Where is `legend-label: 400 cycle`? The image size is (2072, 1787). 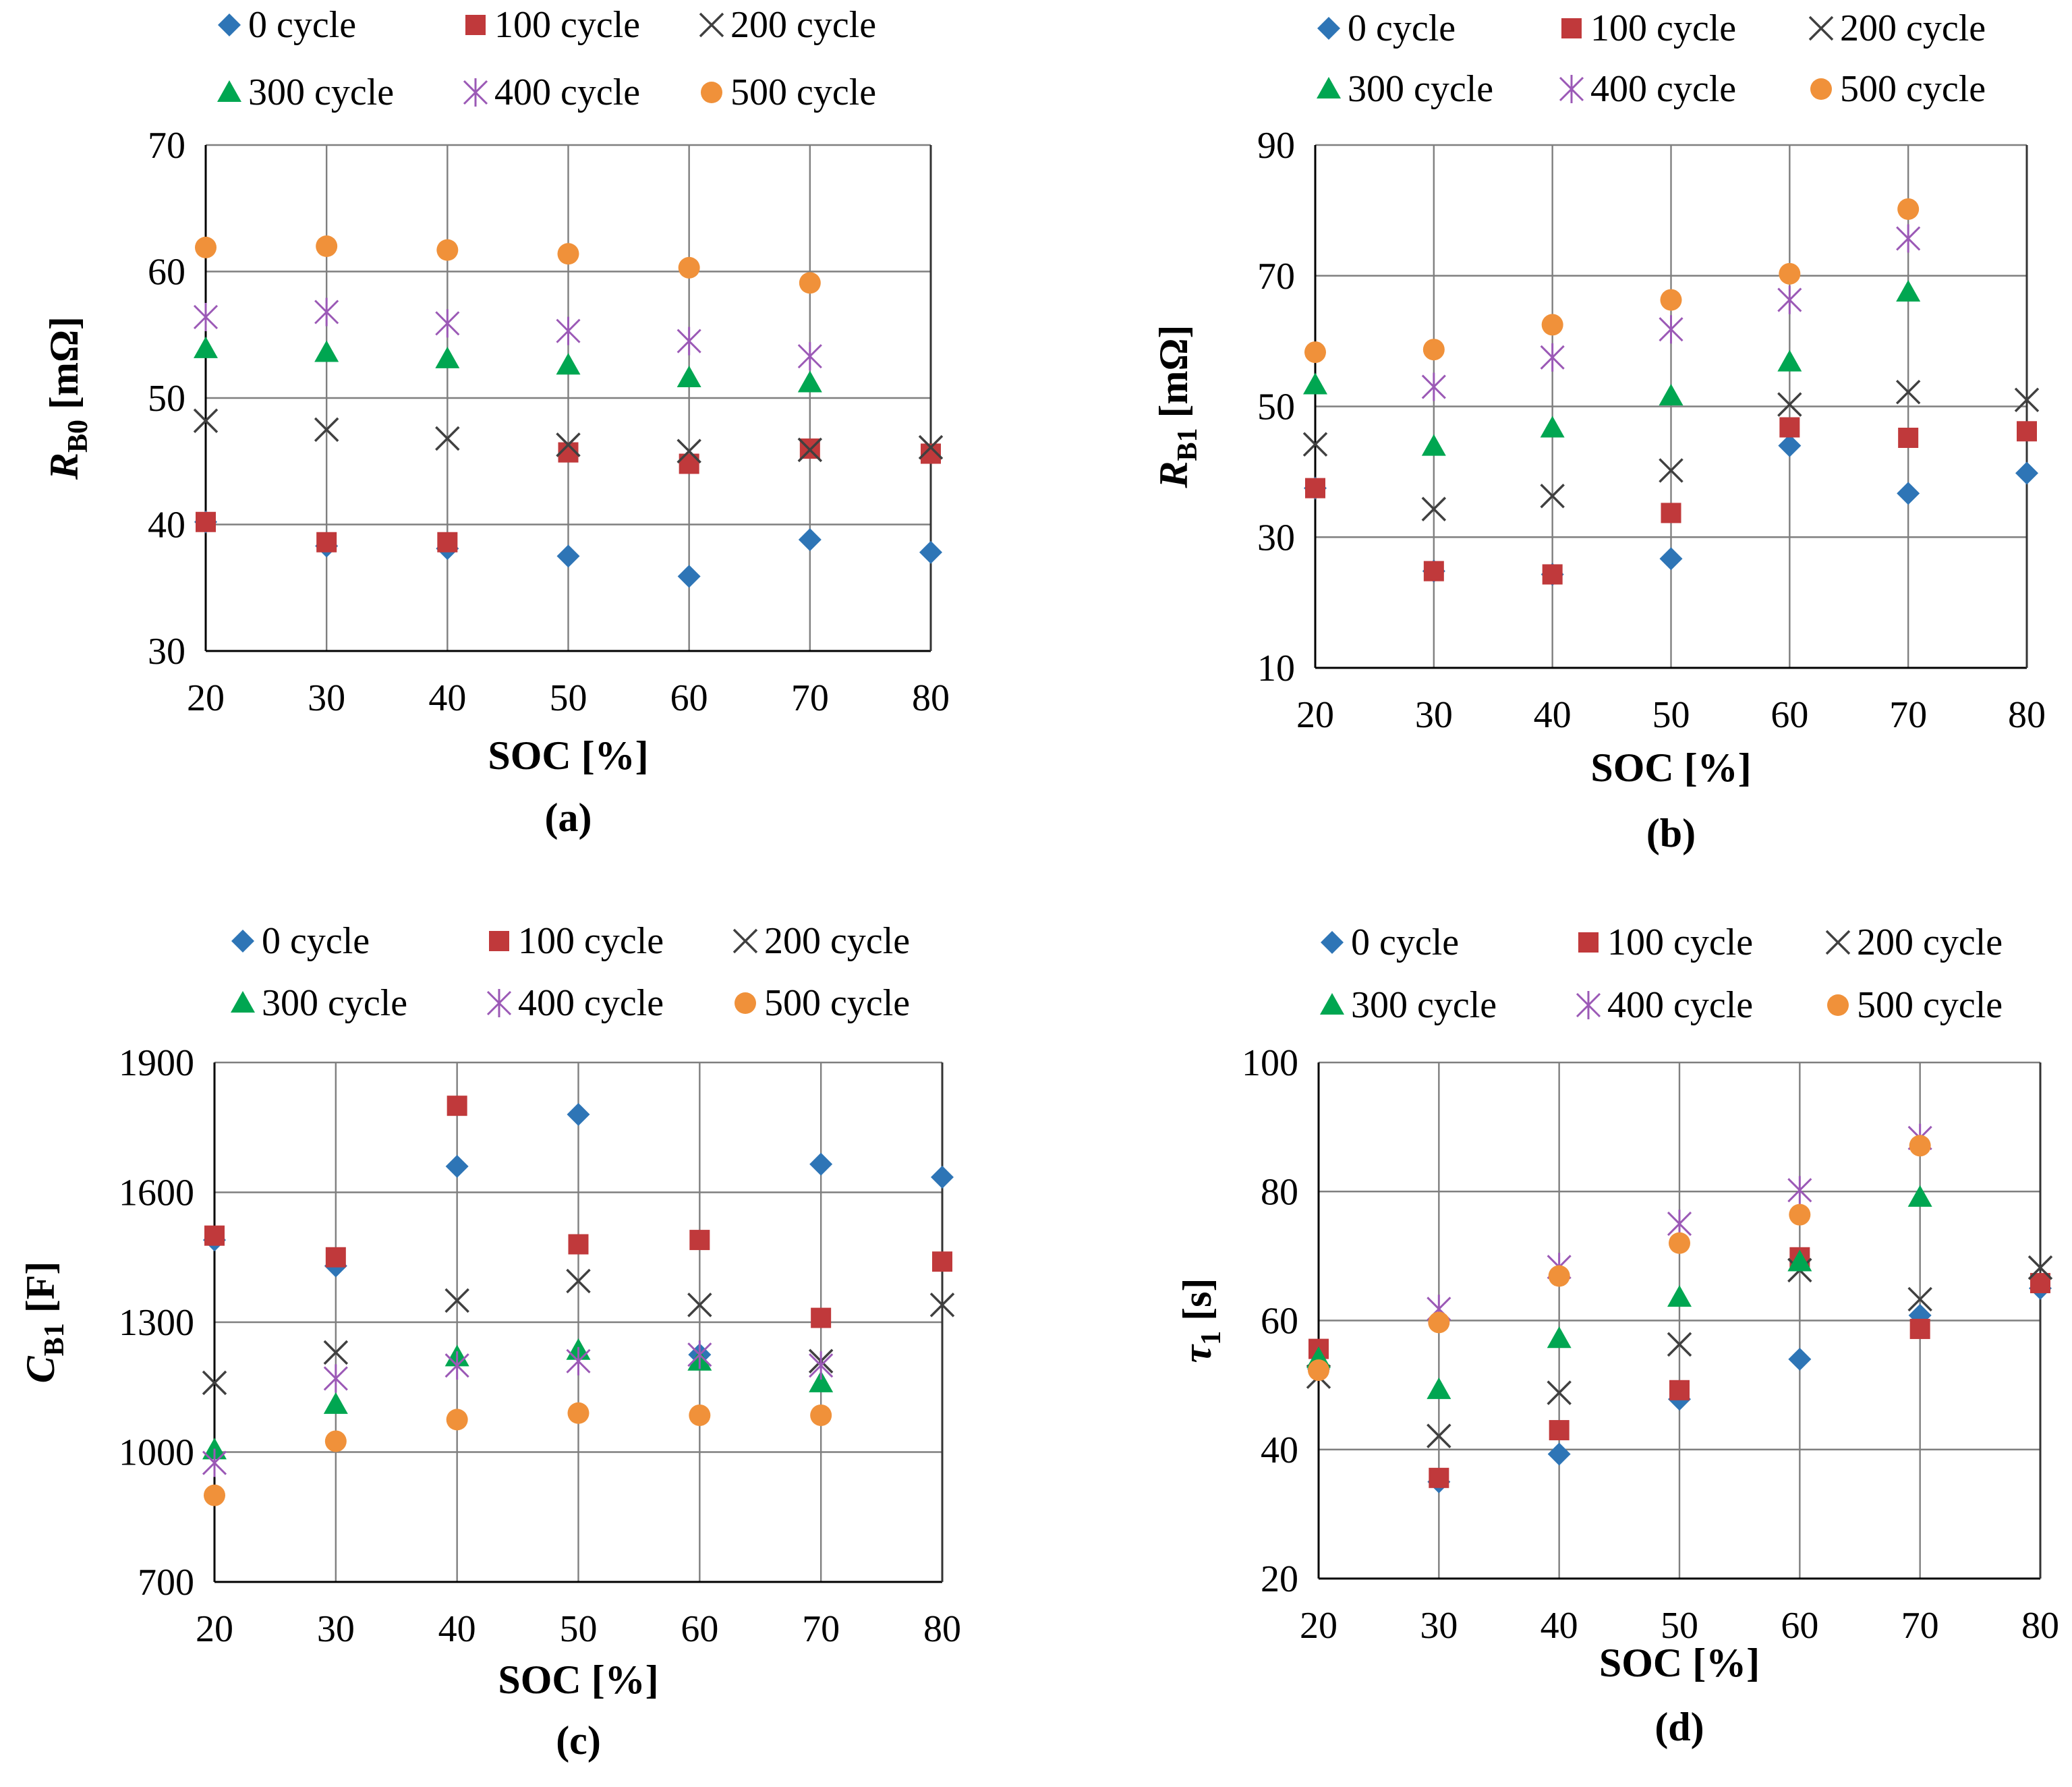
legend-label: 400 cycle is located at coordinates (591, 1003).